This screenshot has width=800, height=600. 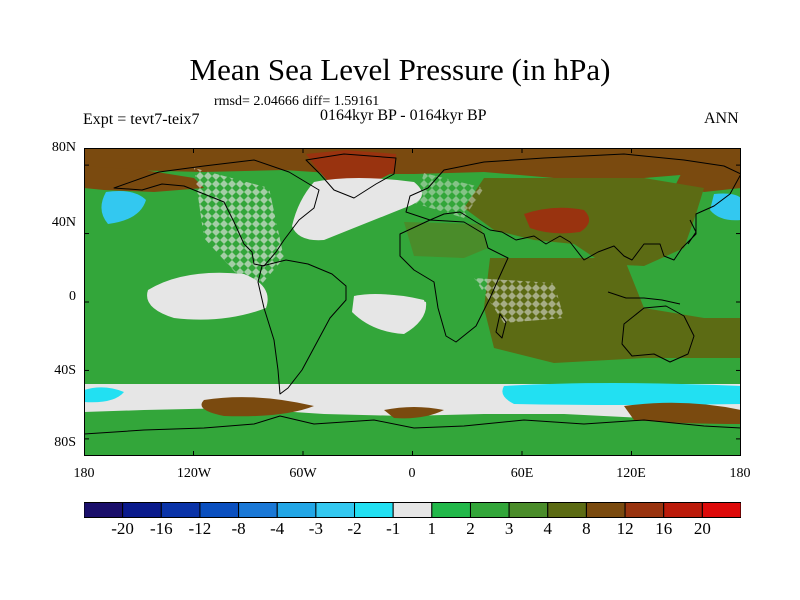 What do you see at coordinates (354, 528) in the screenshot?
I see `colorbar-label: -2` at bounding box center [354, 528].